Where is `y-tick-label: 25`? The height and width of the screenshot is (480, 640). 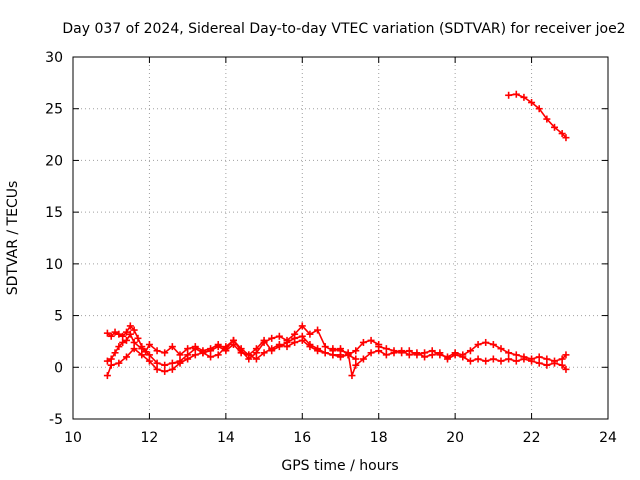 y-tick-label: 25 is located at coordinates (54, 110).